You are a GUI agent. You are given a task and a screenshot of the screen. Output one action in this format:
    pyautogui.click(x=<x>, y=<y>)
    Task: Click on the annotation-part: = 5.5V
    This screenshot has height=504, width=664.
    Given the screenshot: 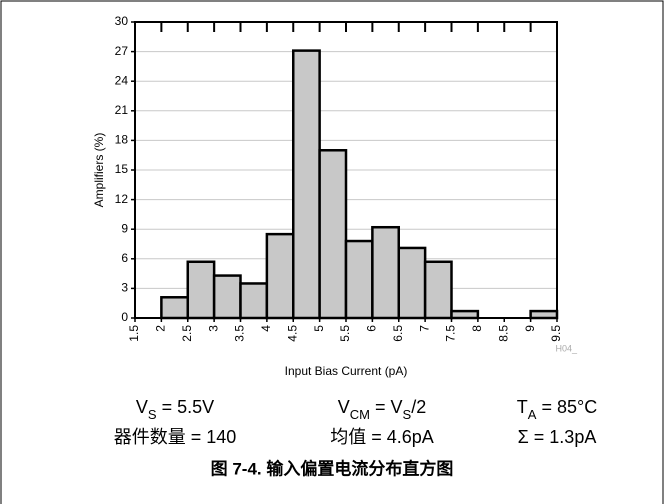 What is the action you would take?
    pyautogui.click(x=186, y=407)
    